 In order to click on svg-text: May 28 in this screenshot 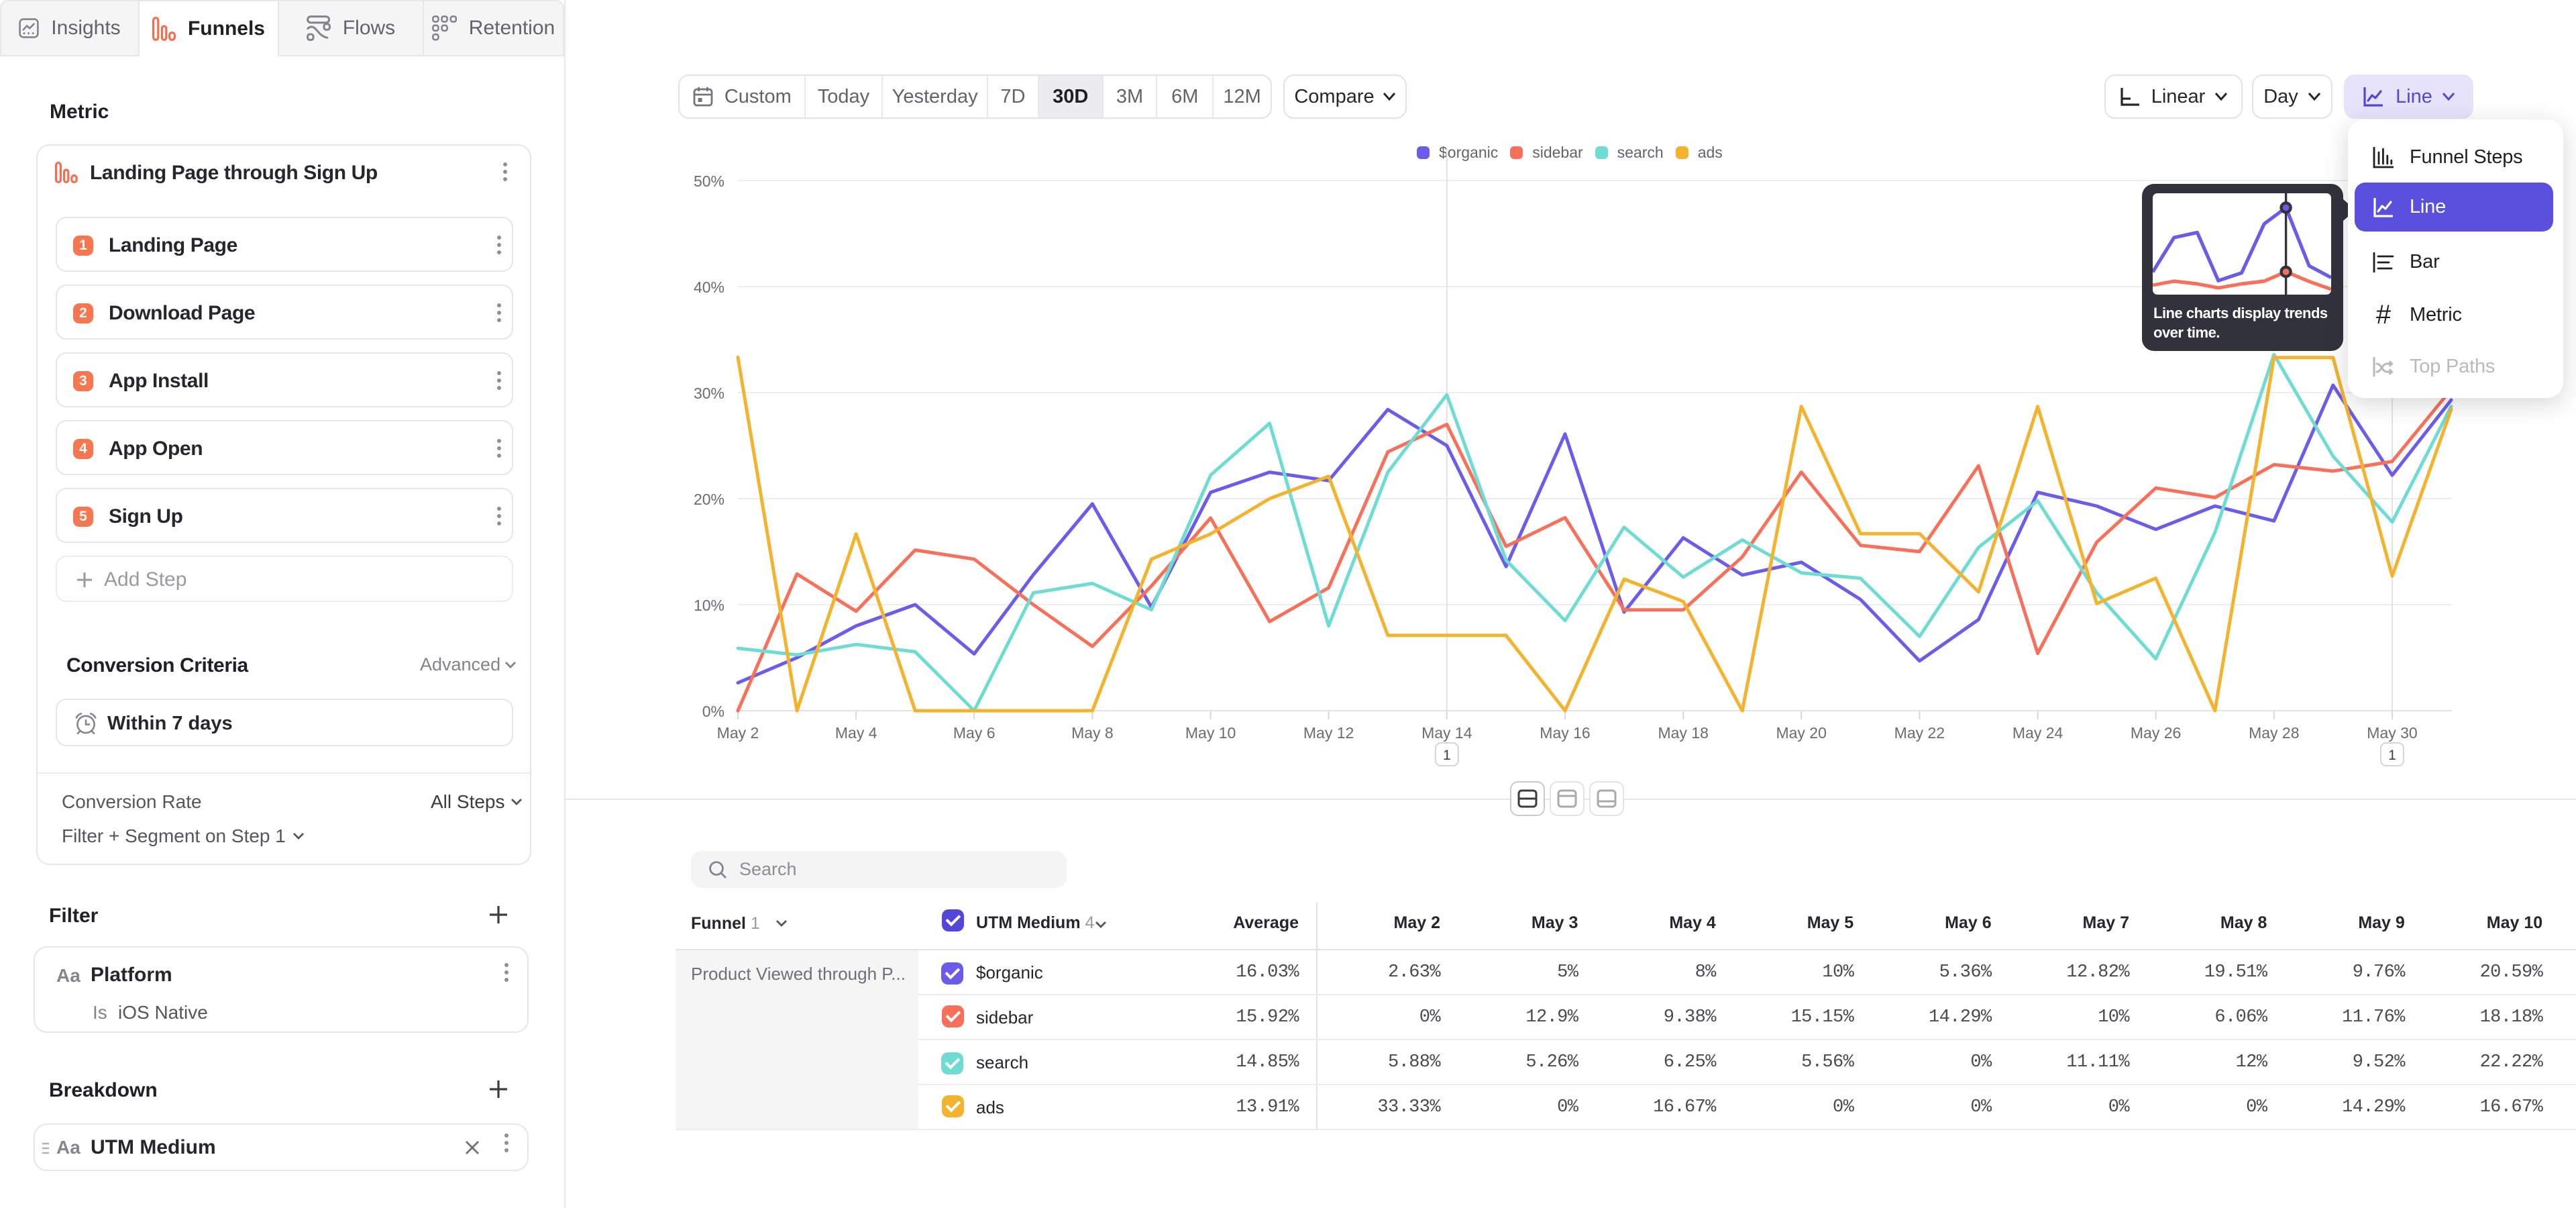, I will do `click(2274, 733)`.